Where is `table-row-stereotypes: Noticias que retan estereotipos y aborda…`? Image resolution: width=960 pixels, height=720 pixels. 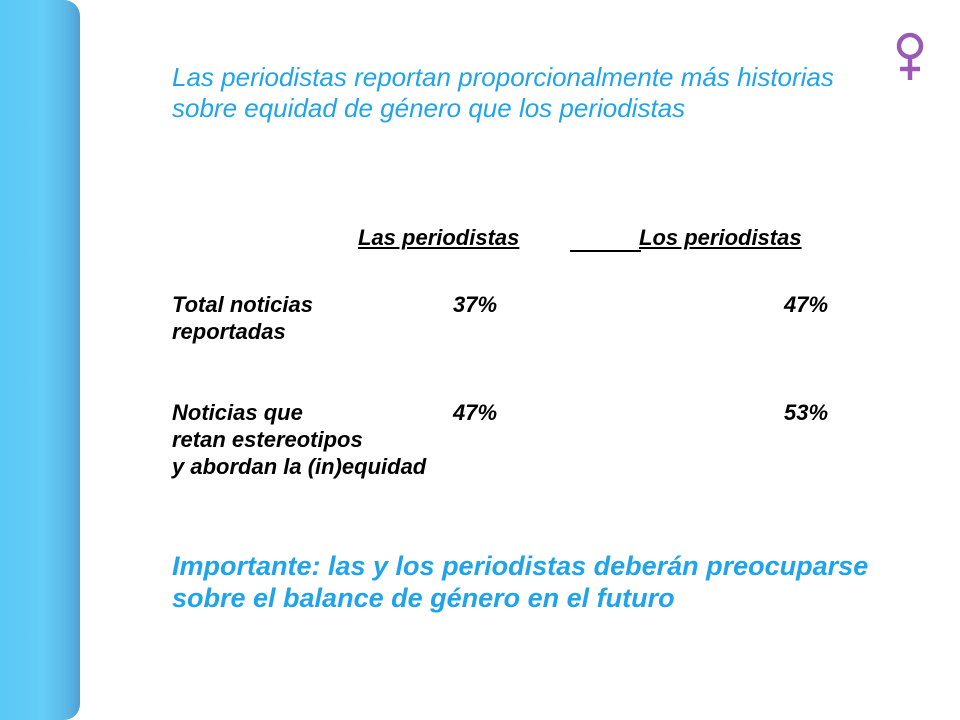
table-row-stereotypes: Noticias que retan estereotipos y aborda… is located at coordinates (517, 439).